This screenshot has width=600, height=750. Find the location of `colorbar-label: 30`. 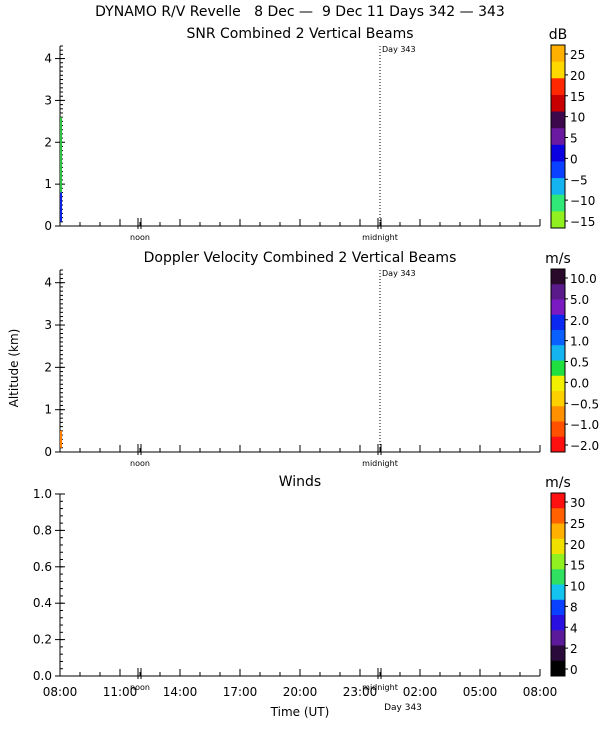

colorbar-label: 30 is located at coordinates (577, 503).